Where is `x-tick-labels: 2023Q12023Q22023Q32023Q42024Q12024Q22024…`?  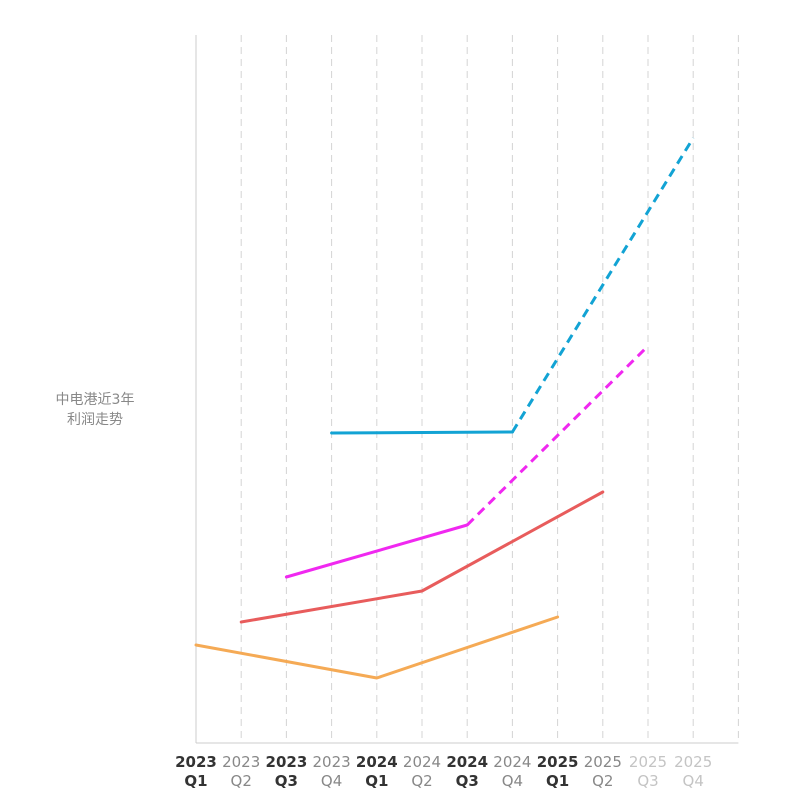
x-tick-labels: 2023Q12023Q22023Q32023Q42024Q12024Q22024… is located at coordinates (443, 771).